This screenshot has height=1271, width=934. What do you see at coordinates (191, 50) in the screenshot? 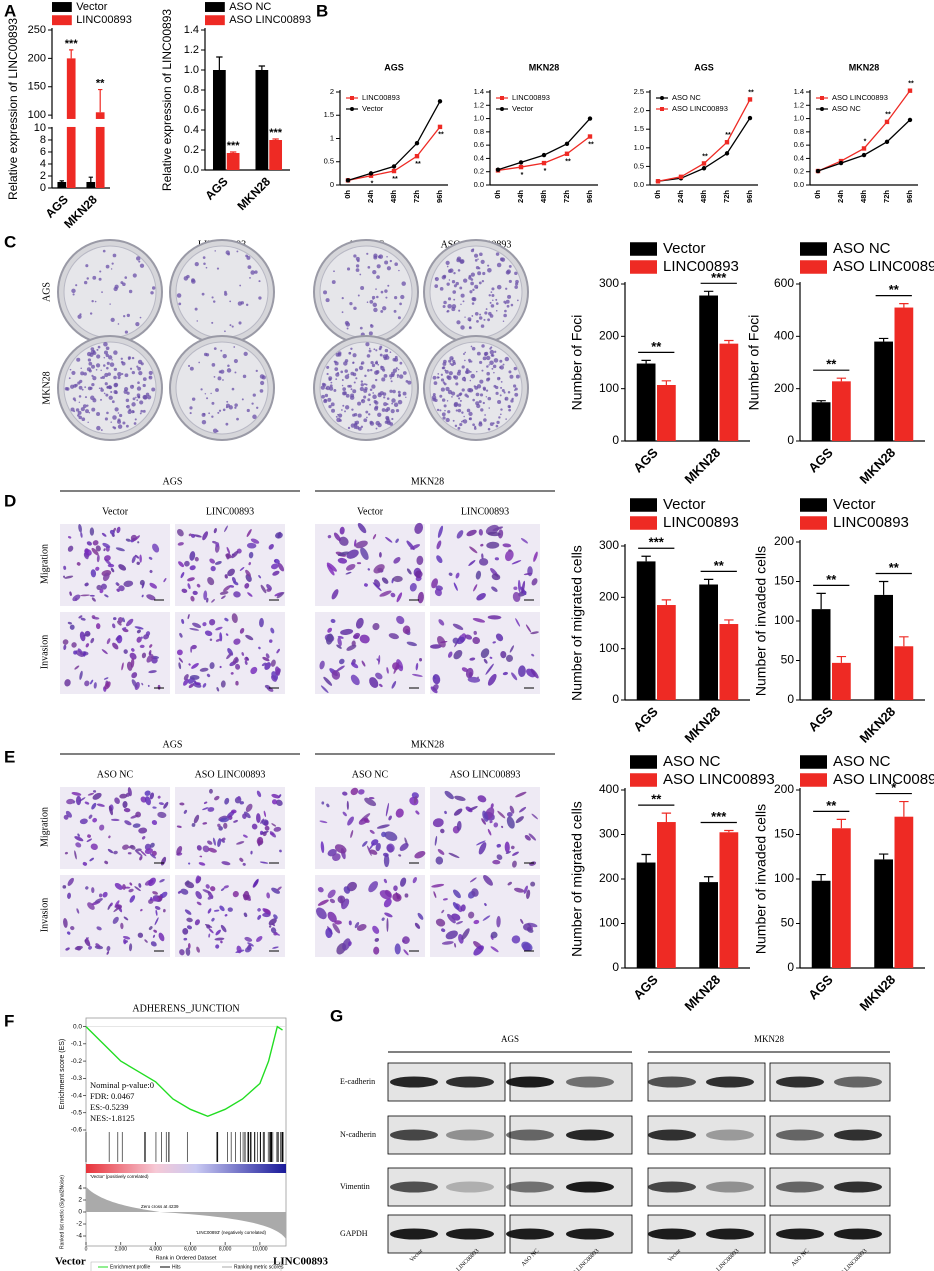
I see `y-tick-label: 1.2` at bounding box center [191, 50].